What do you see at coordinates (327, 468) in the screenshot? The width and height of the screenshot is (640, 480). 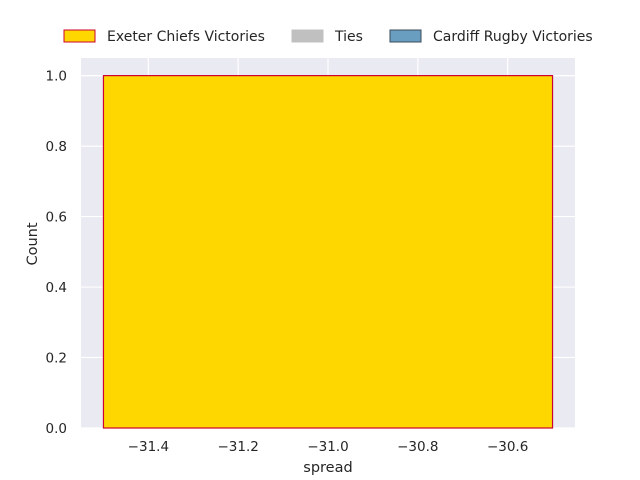 I see `x-axis-label: spread` at bounding box center [327, 468].